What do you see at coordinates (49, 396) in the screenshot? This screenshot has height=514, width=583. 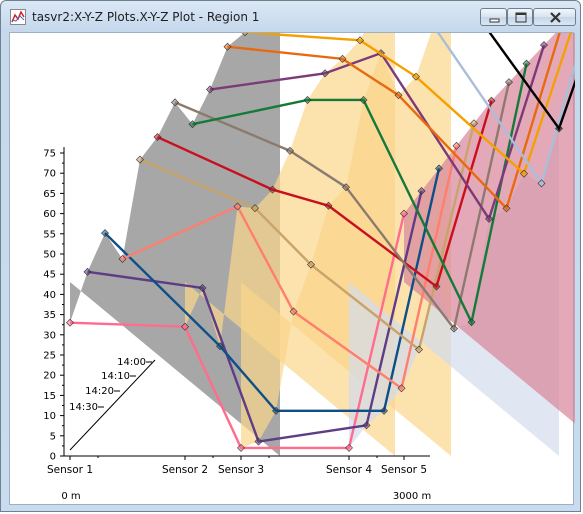 I see `y-tick-label: 15` at bounding box center [49, 396].